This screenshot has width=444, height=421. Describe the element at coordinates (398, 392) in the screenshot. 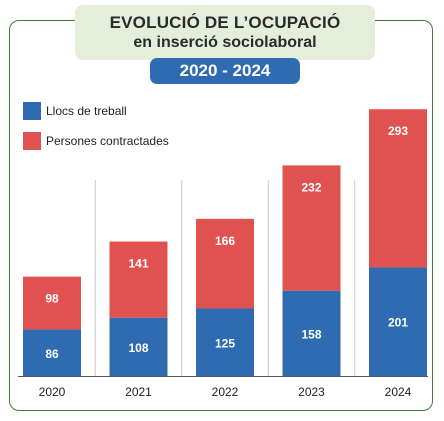

I see `x-tick-label-2024: 2024` at that location.